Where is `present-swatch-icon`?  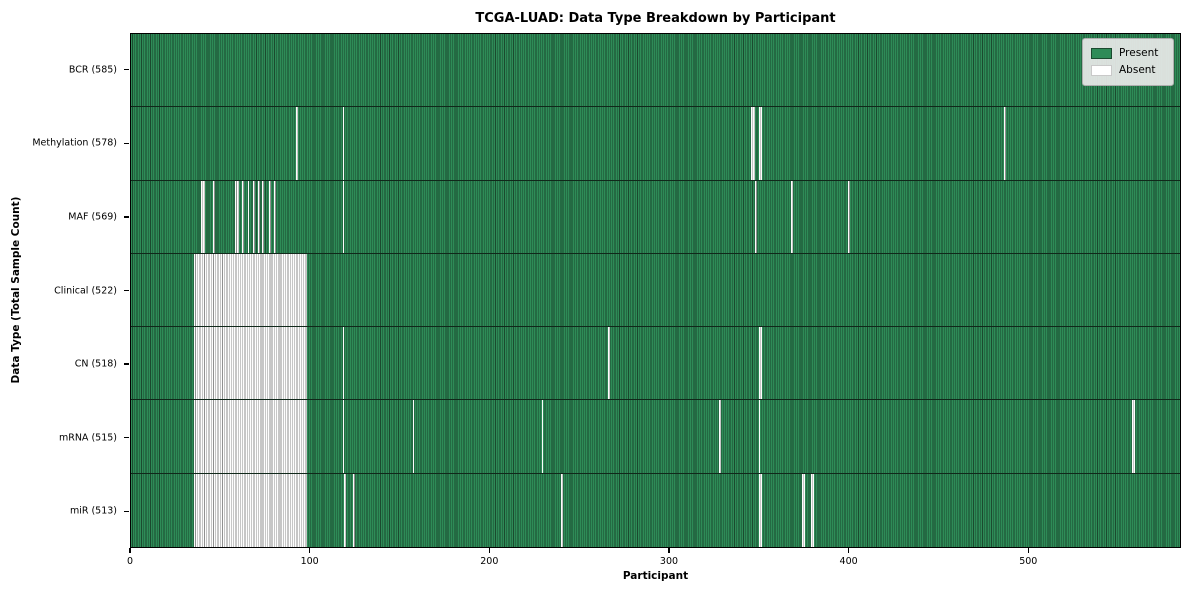 present-swatch-icon is located at coordinates (1101, 53).